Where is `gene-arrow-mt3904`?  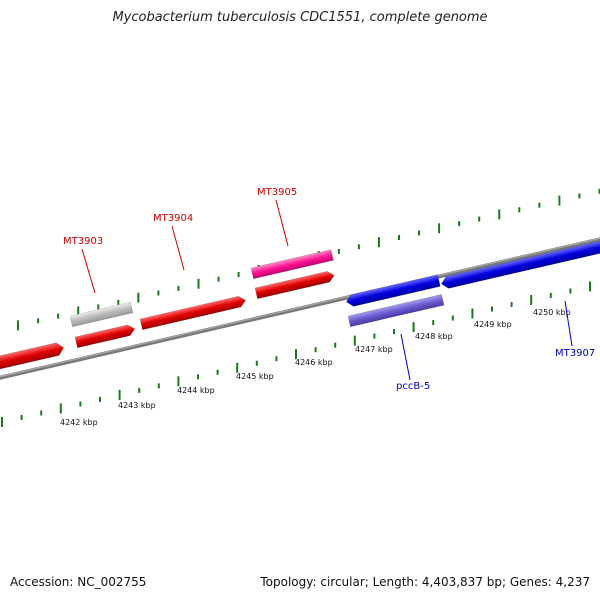 gene-arrow-mt3904 is located at coordinates (193, 313).